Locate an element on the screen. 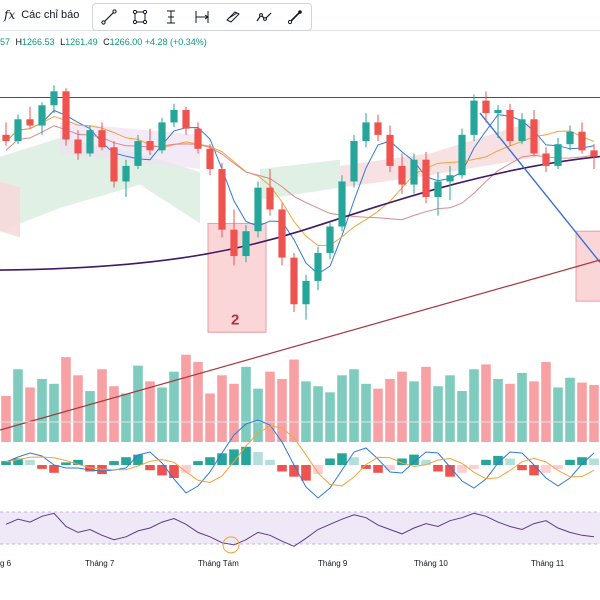 The height and width of the screenshot is (600, 600). vertical-line-icon is located at coordinates (170, 17).